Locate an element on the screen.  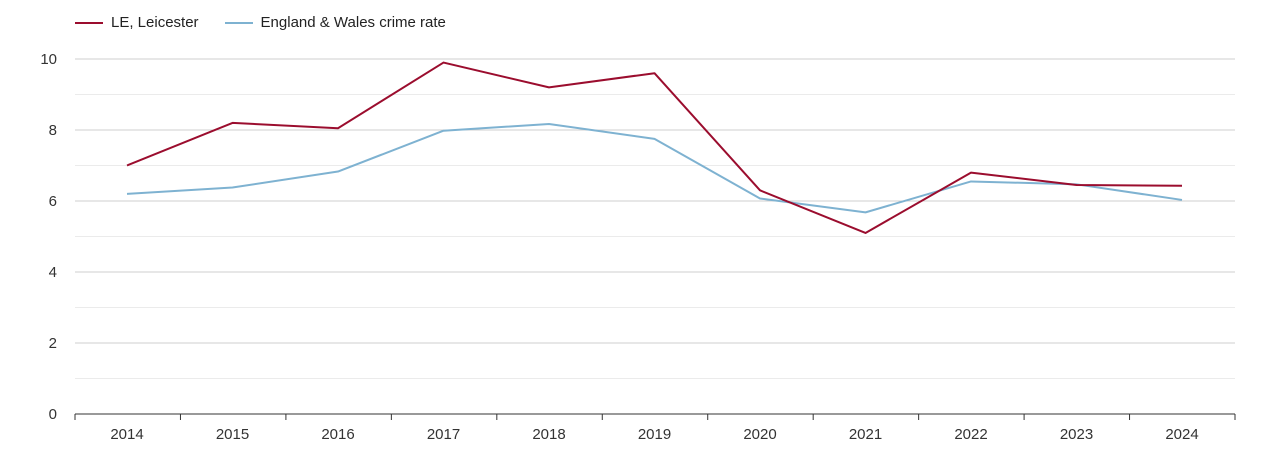
legend: LE, Leicester England & Wales crime rate is located at coordinates (260, 22).